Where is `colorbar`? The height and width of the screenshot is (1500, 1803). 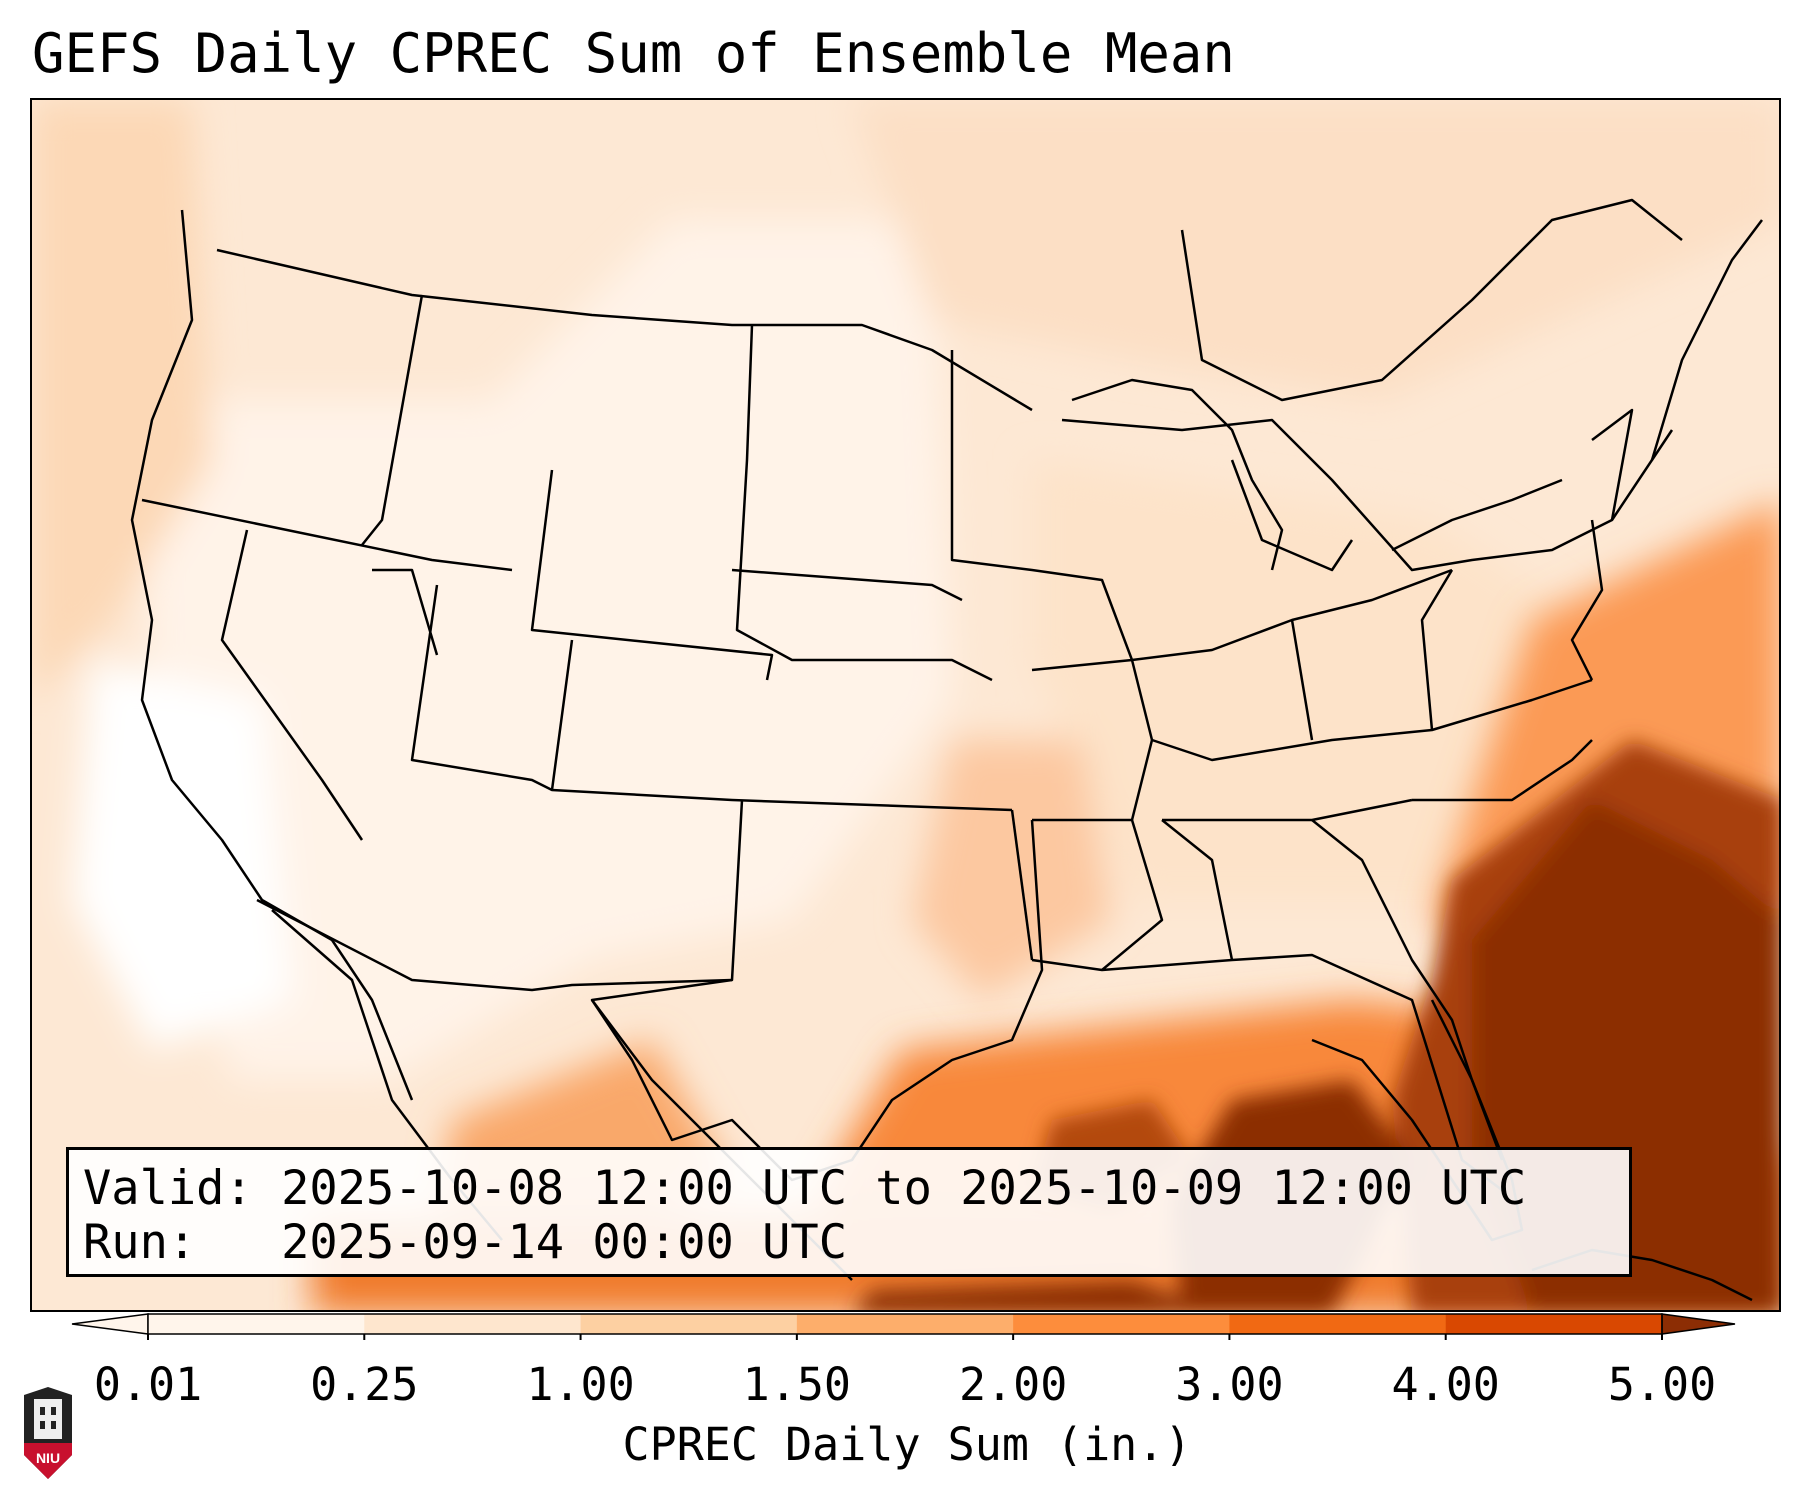
colorbar is located at coordinates (903, 1326).